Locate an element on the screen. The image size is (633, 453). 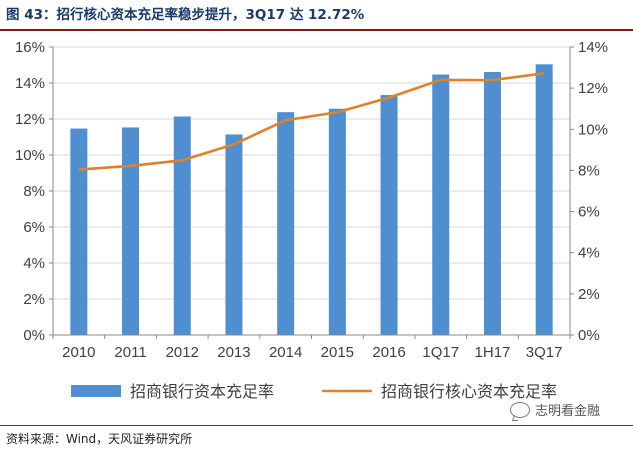
right-tick-label: 2% is located at coordinates (589, 294).